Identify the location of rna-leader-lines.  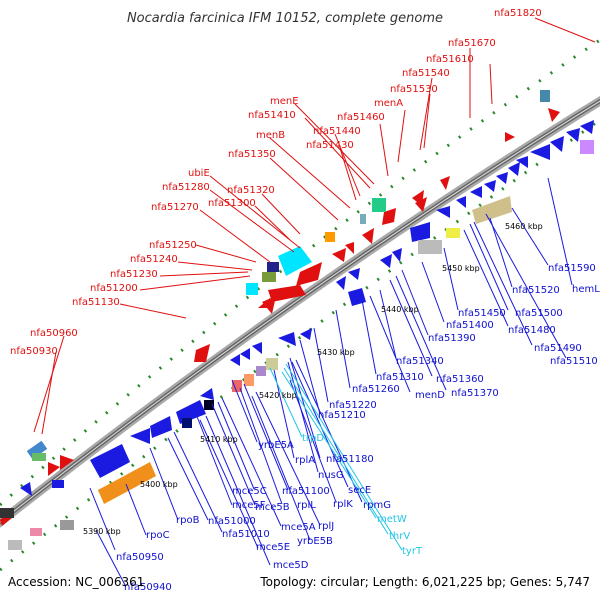
(336, 457).